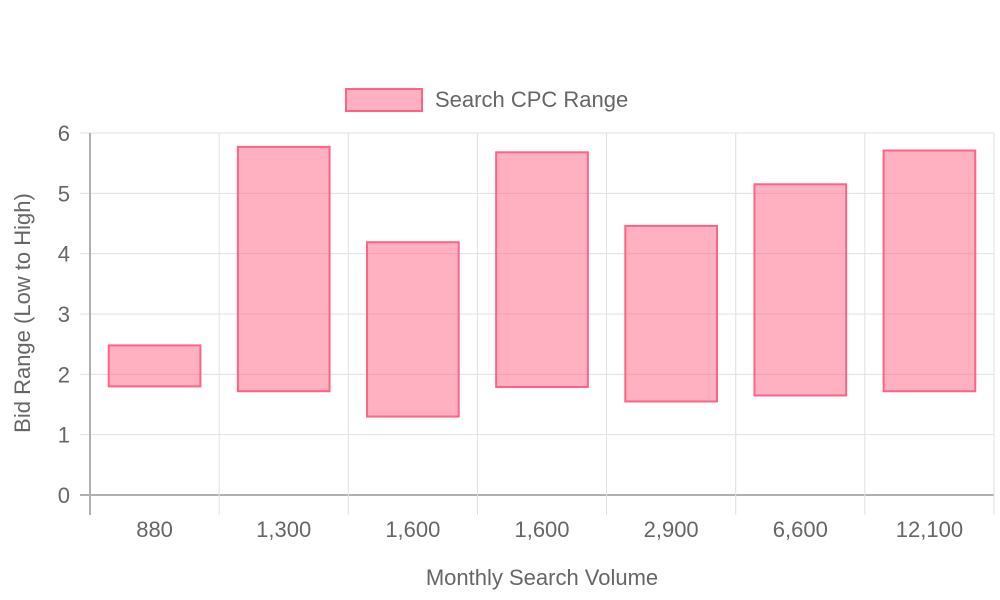  Describe the element at coordinates (64, 133) in the screenshot. I see `y-tick-label: 6` at that location.